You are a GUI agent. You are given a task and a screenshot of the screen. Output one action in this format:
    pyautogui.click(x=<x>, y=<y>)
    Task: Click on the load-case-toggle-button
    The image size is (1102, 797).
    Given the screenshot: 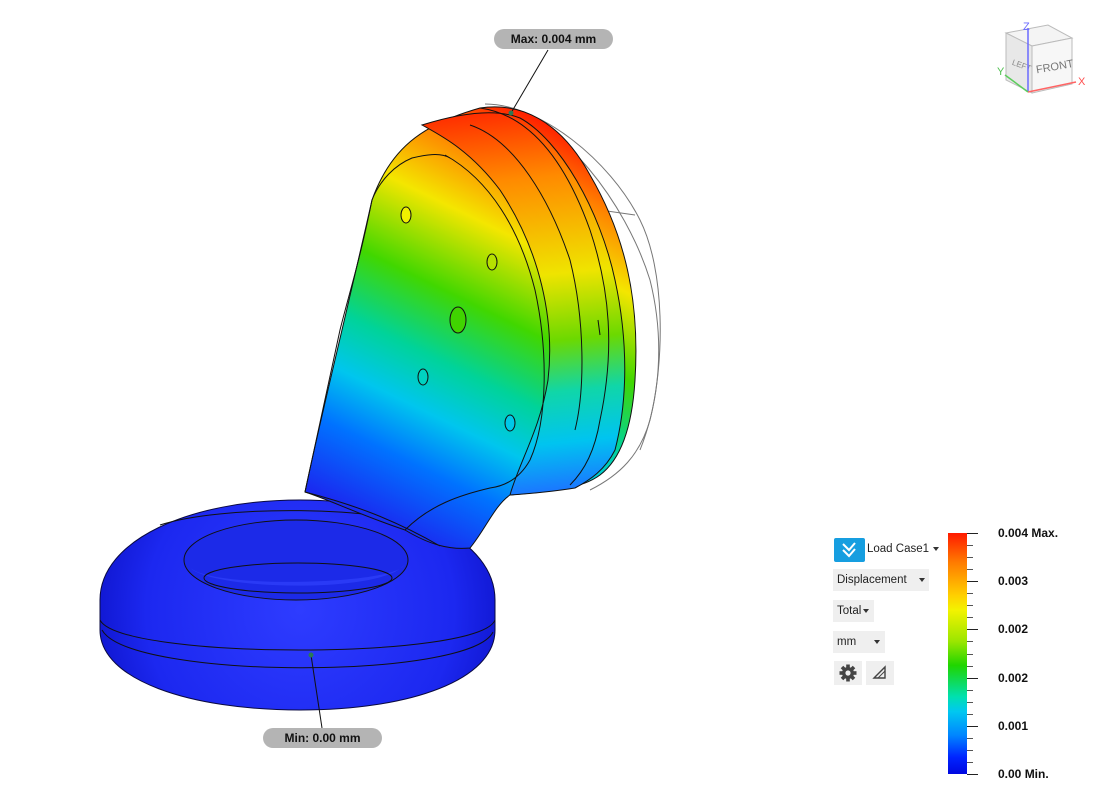 What is the action you would take?
    pyautogui.click(x=849, y=550)
    